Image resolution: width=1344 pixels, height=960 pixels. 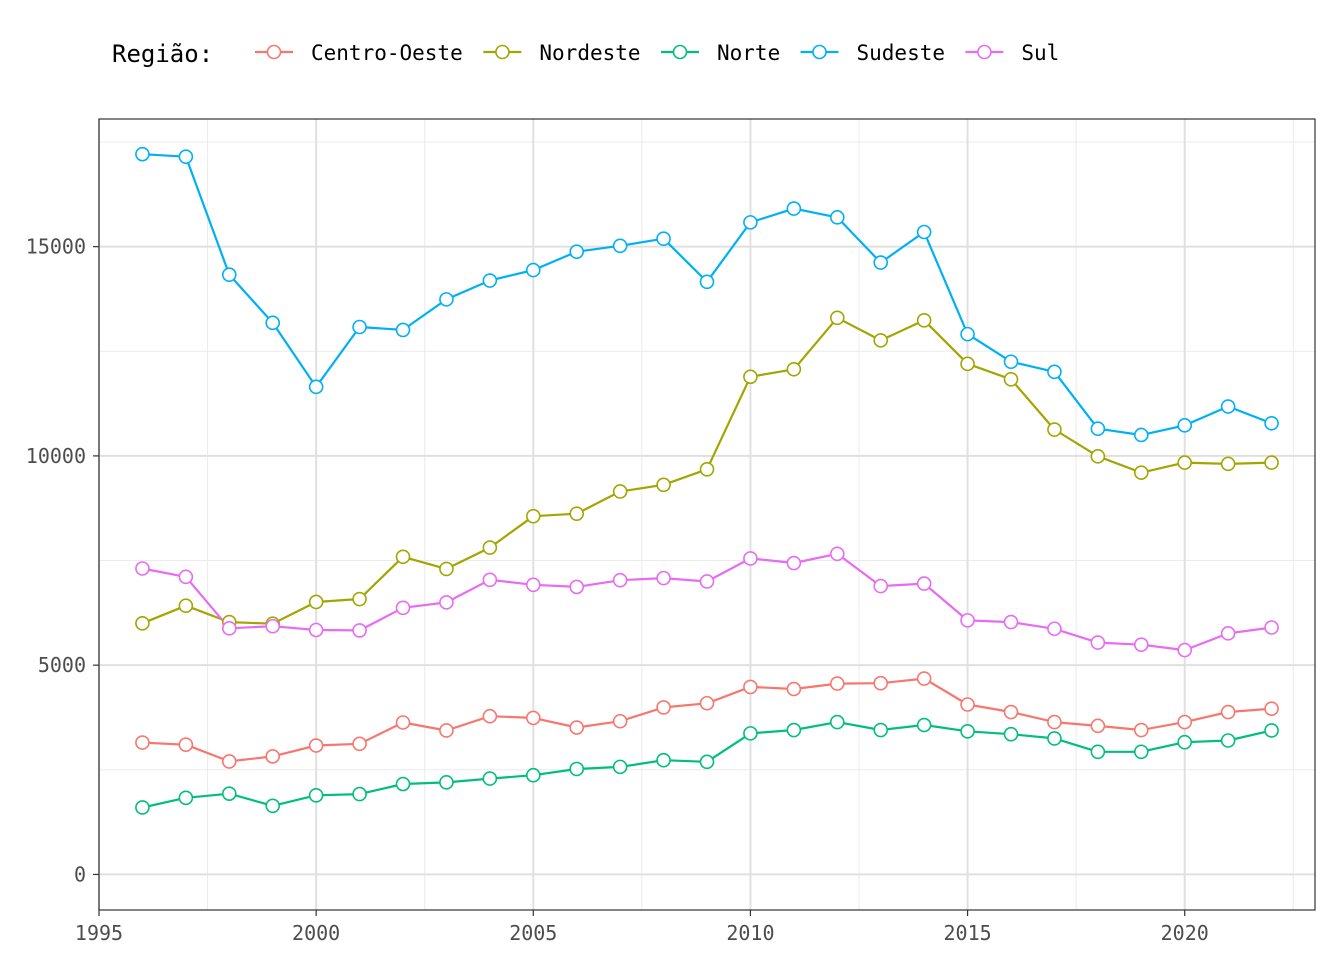 What do you see at coordinates (62, 560) in the screenshot?
I see `y-axis: 0 5000 10000 15000` at bounding box center [62, 560].